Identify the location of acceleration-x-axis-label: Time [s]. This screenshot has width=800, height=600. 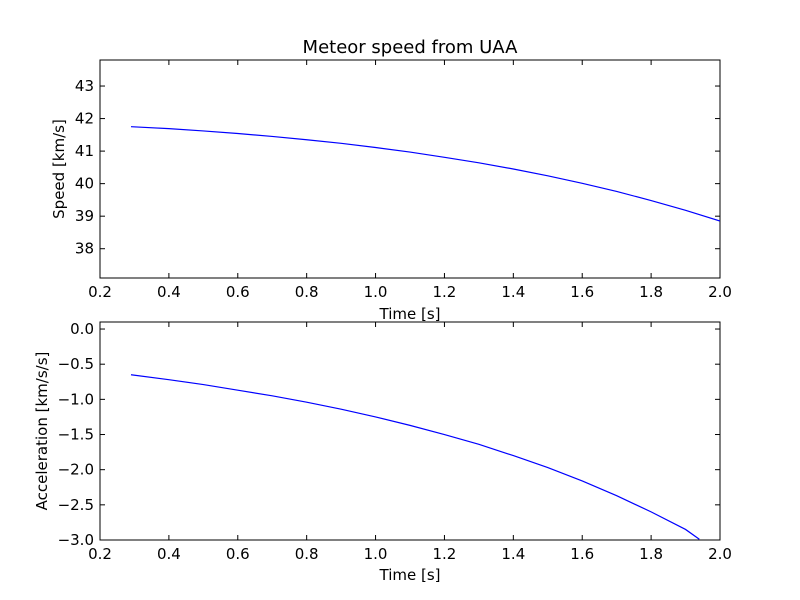
(410, 575).